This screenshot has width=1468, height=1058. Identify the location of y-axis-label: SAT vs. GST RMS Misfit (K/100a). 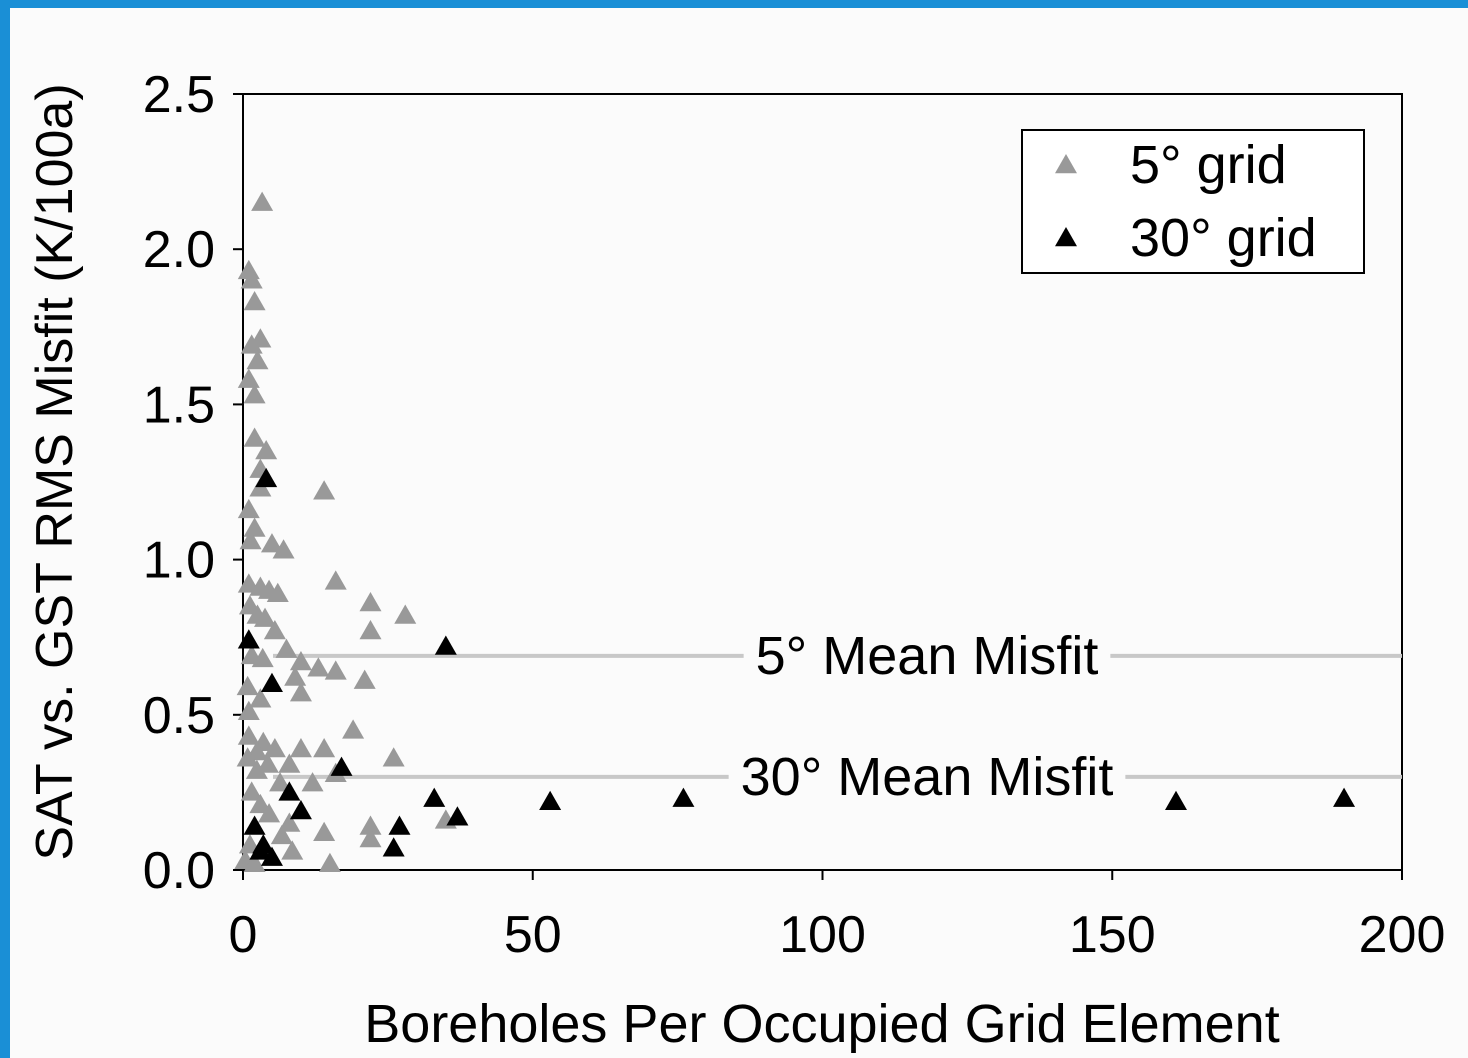
(55, 471).